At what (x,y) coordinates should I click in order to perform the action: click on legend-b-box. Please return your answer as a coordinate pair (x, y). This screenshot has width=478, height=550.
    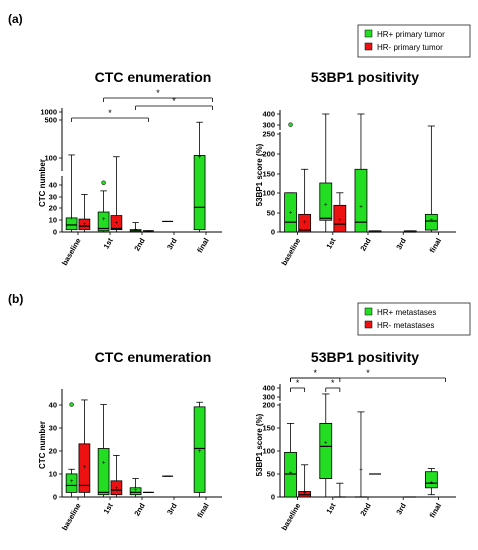
    Looking at the image, I should click on (414, 319).